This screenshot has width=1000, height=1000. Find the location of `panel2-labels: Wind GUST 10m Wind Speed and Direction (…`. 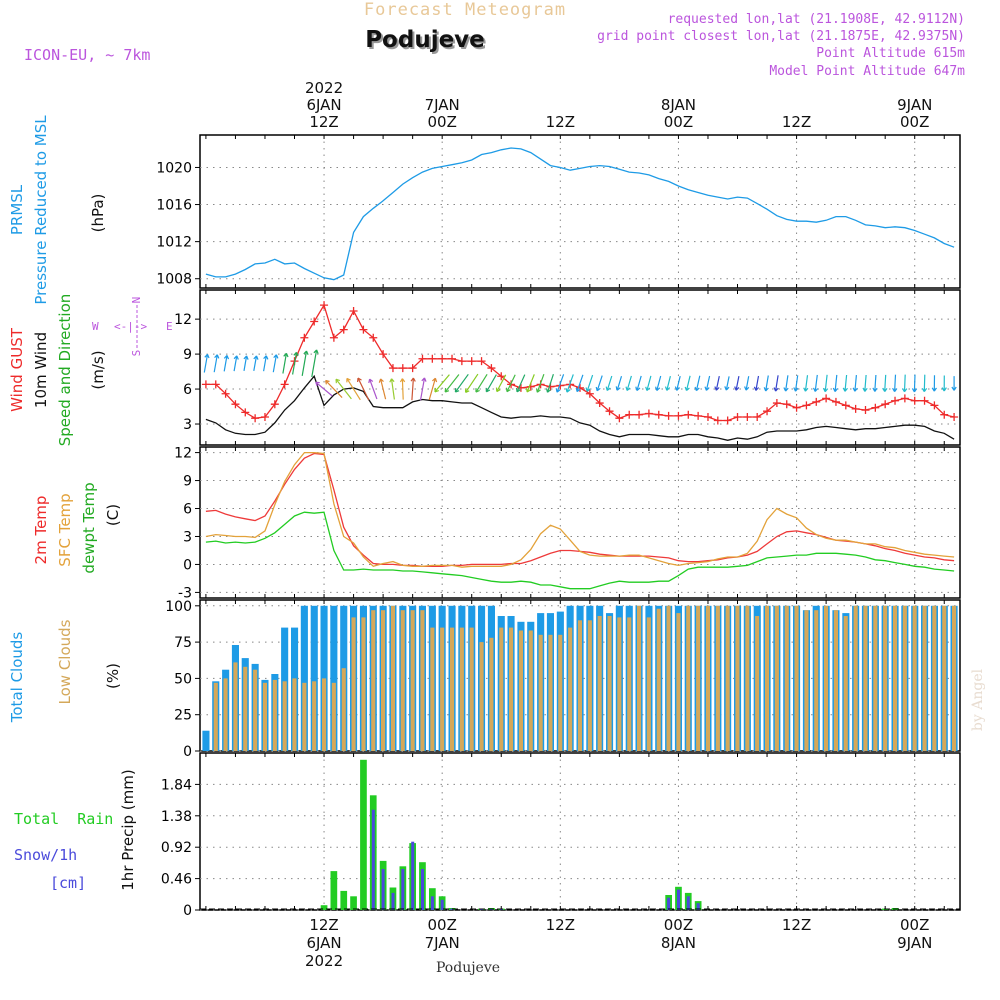

panel2-labels: Wind GUST 10m Wind Speed and Direction (… is located at coordinates (90, 370).